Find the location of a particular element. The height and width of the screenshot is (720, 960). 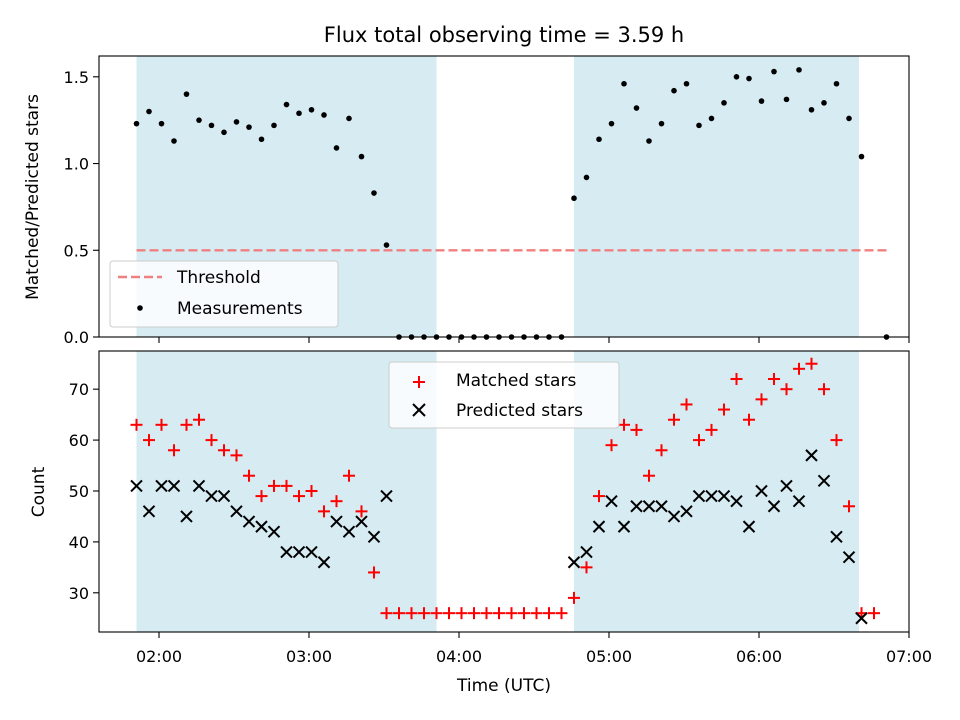

bottom-legend-box is located at coordinates (504, 395).